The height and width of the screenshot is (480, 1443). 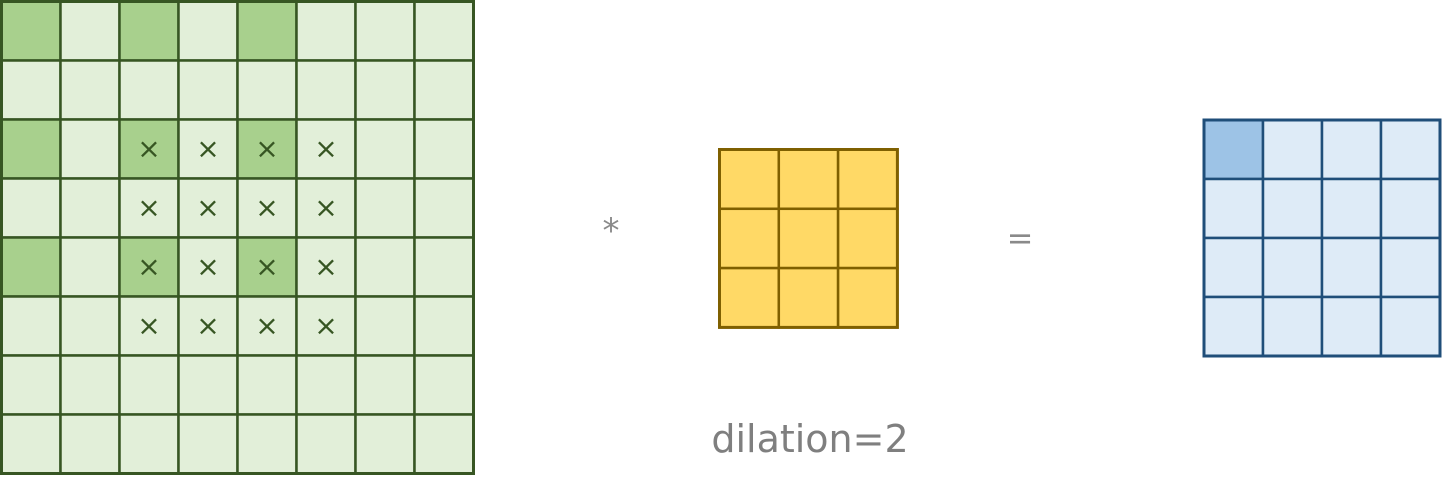 What do you see at coordinates (266, 266) in the screenshot?
I see `input-mark-4-4: ×` at bounding box center [266, 266].